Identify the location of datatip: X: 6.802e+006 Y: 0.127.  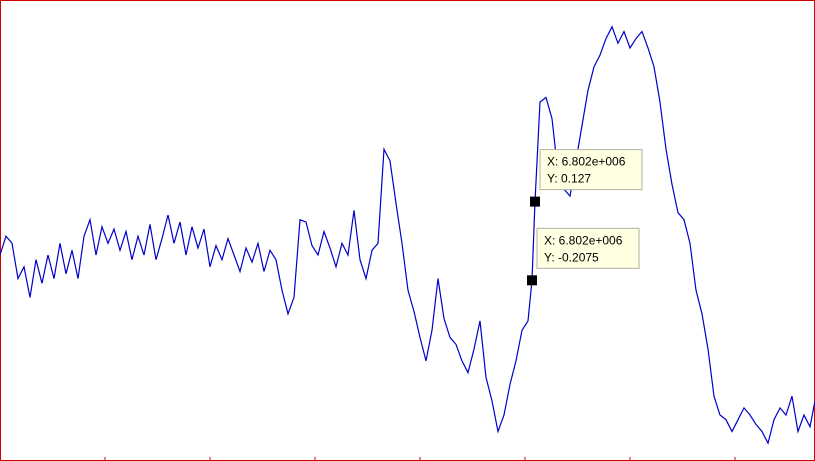
(586, 178).